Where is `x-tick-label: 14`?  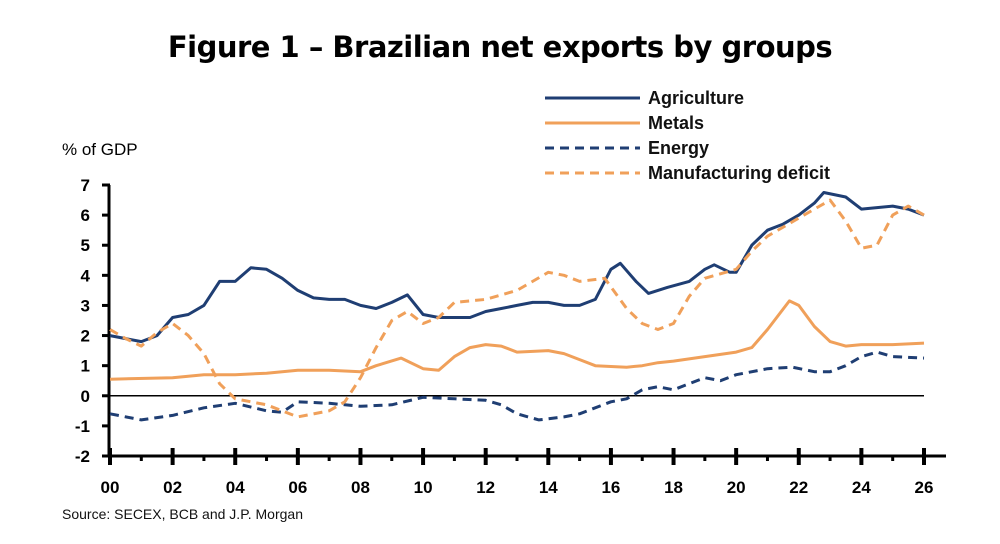
x-tick-label: 14 is located at coordinates (548, 487).